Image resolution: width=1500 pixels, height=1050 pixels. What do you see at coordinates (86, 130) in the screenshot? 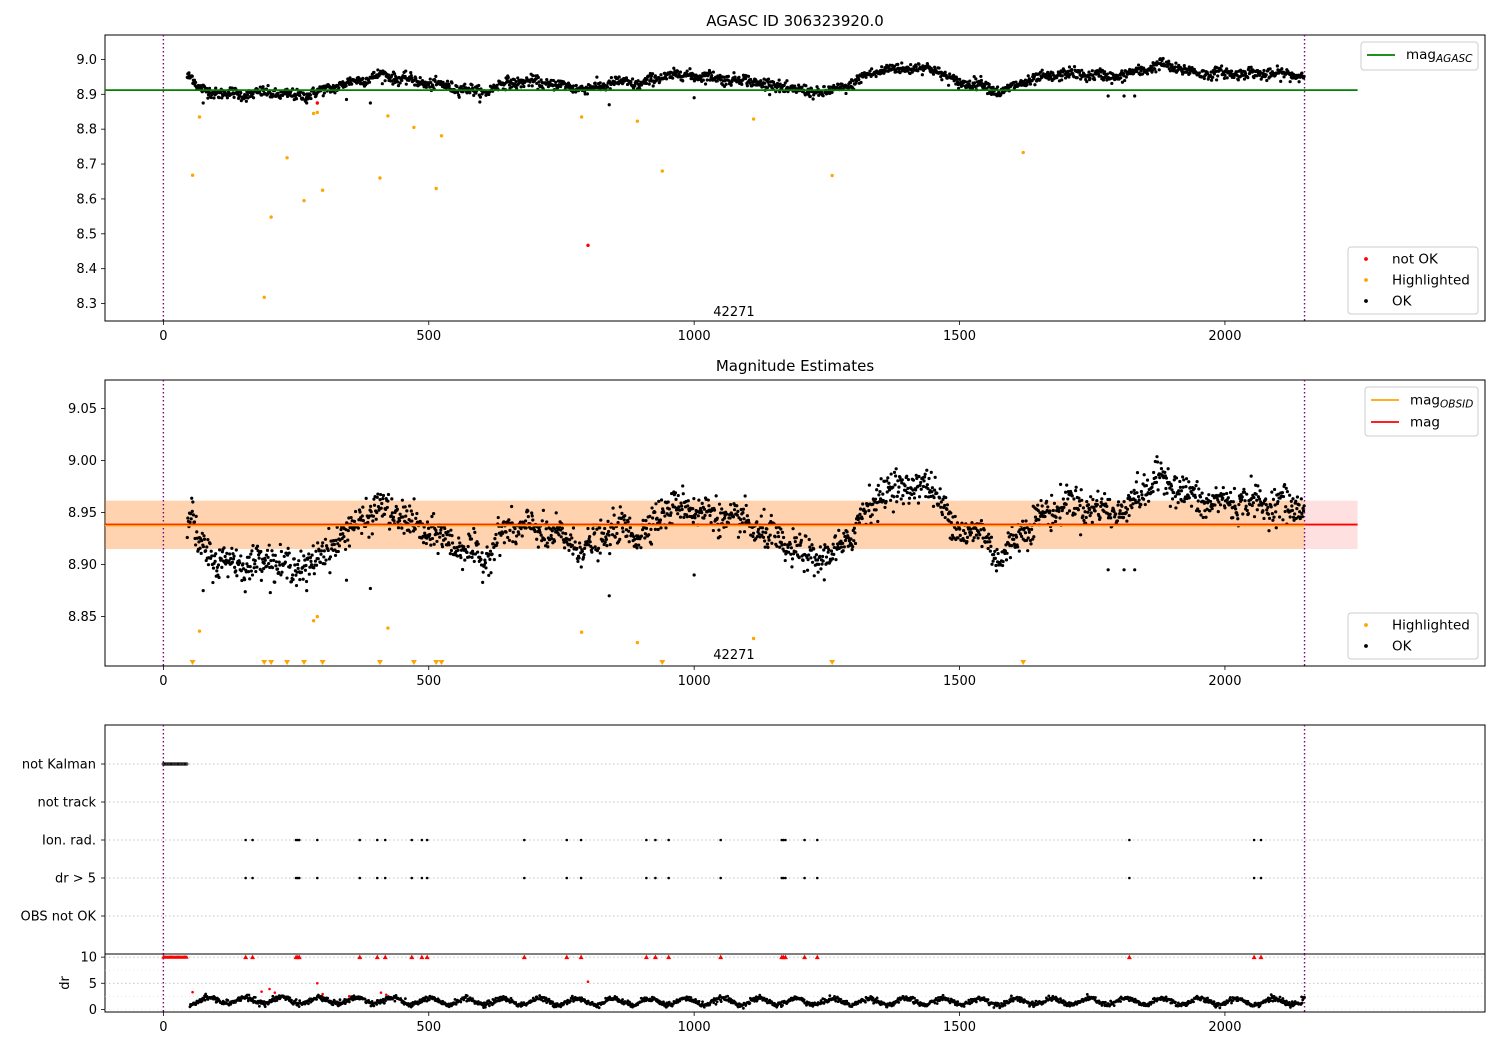
I see `y-tick-label: 8.8` at bounding box center [86, 130].